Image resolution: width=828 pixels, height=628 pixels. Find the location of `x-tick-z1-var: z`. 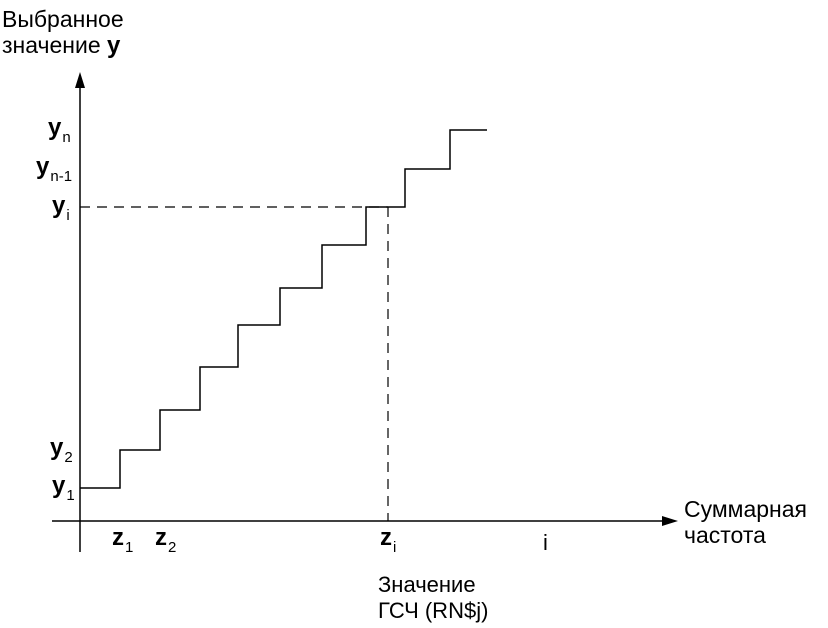

x-tick-z1-var: z is located at coordinates (118, 537).